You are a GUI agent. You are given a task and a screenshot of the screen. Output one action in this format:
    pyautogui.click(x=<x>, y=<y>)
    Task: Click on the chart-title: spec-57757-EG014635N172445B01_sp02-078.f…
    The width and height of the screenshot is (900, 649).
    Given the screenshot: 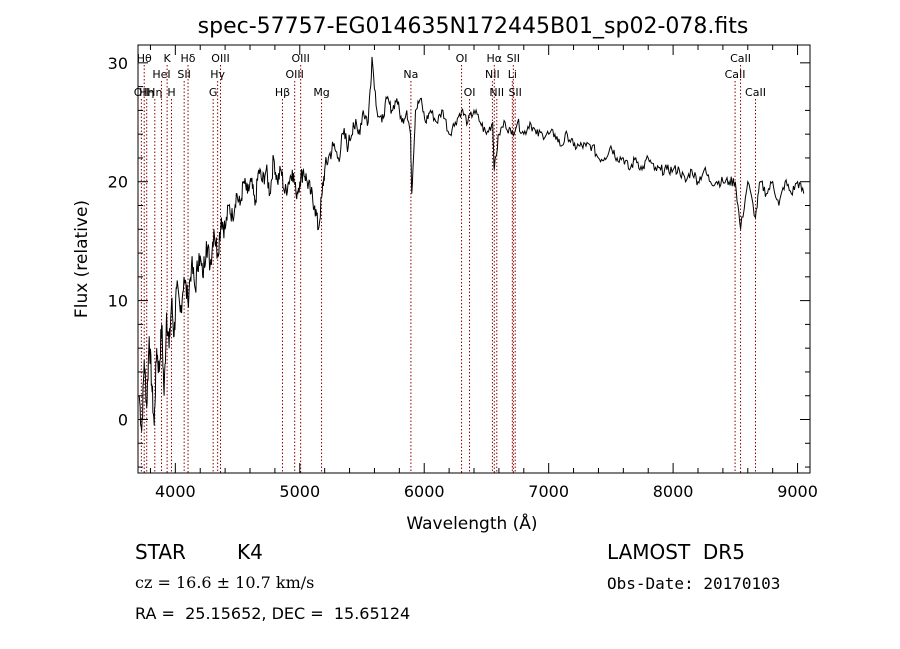 What is the action you would take?
    pyautogui.click(x=473, y=26)
    